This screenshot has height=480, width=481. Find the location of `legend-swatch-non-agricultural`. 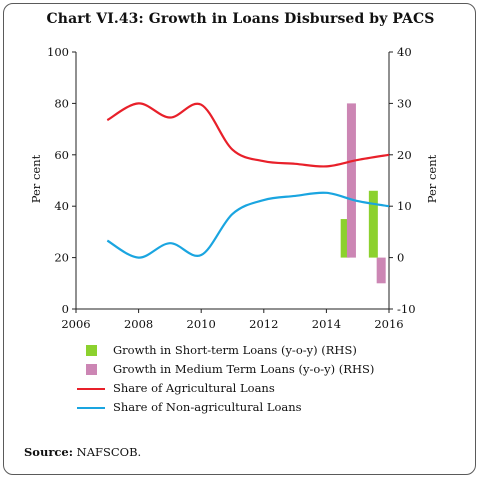

legend-swatch-non-agricultural is located at coordinates (91, 408).